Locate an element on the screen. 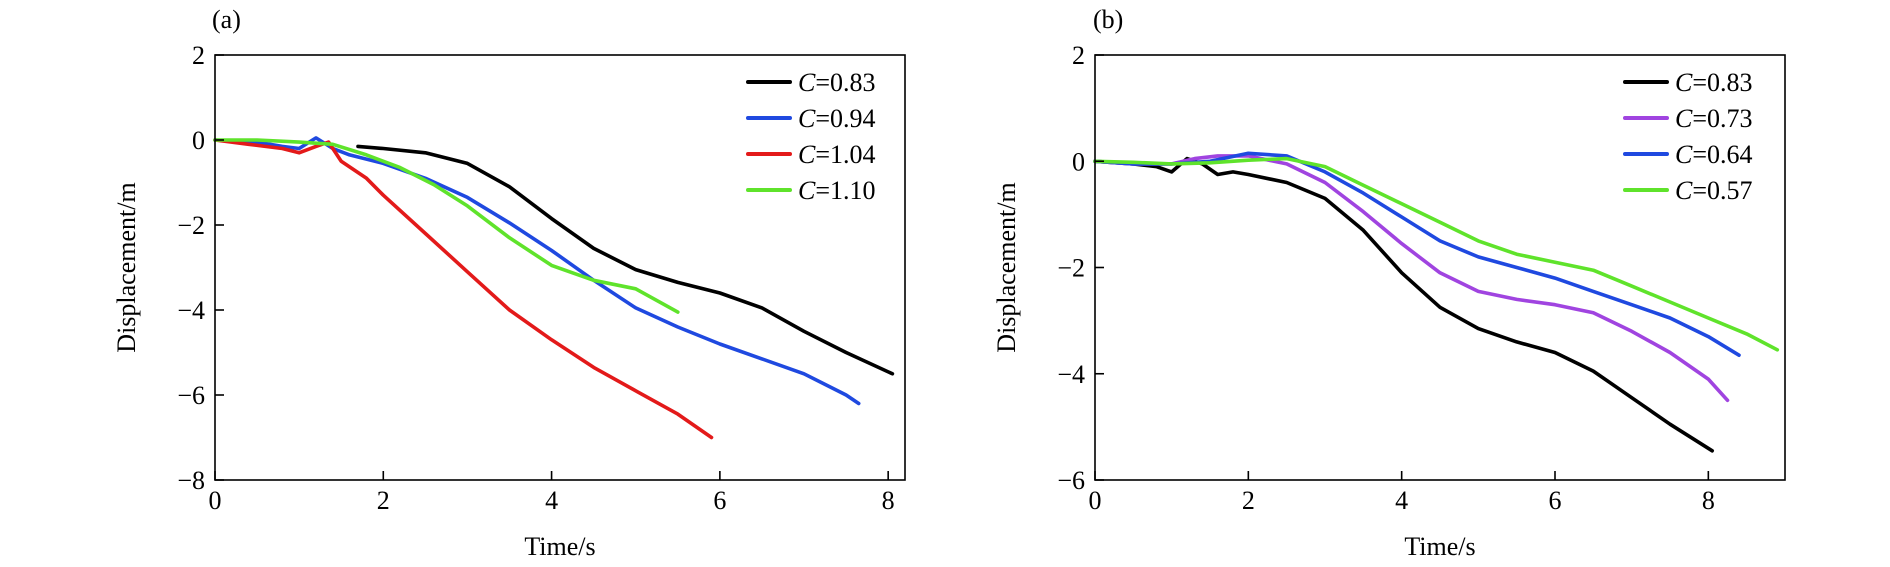 The width and height of the screenshot is (1890, 567). legend-label-1: C=0.94 is located at coordinates (837, 118).